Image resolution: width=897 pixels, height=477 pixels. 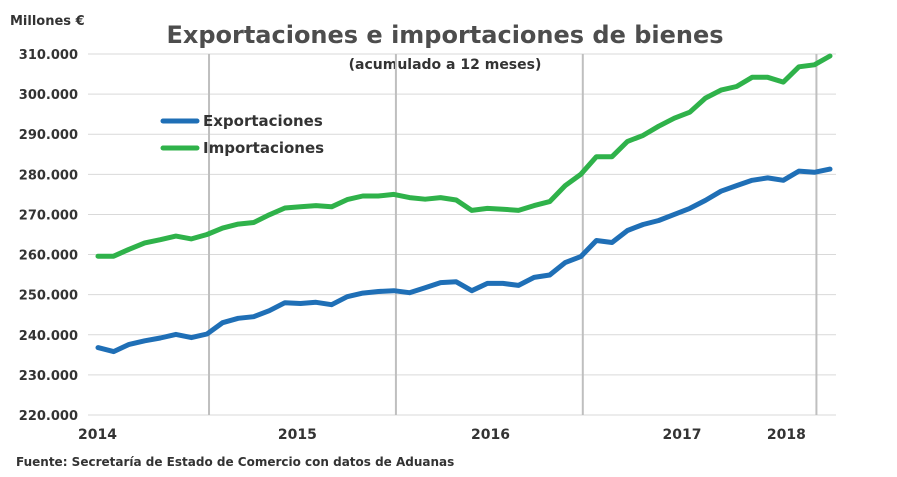 I want to click on y-tick-label: 260.000, so click(x=48, y=256).